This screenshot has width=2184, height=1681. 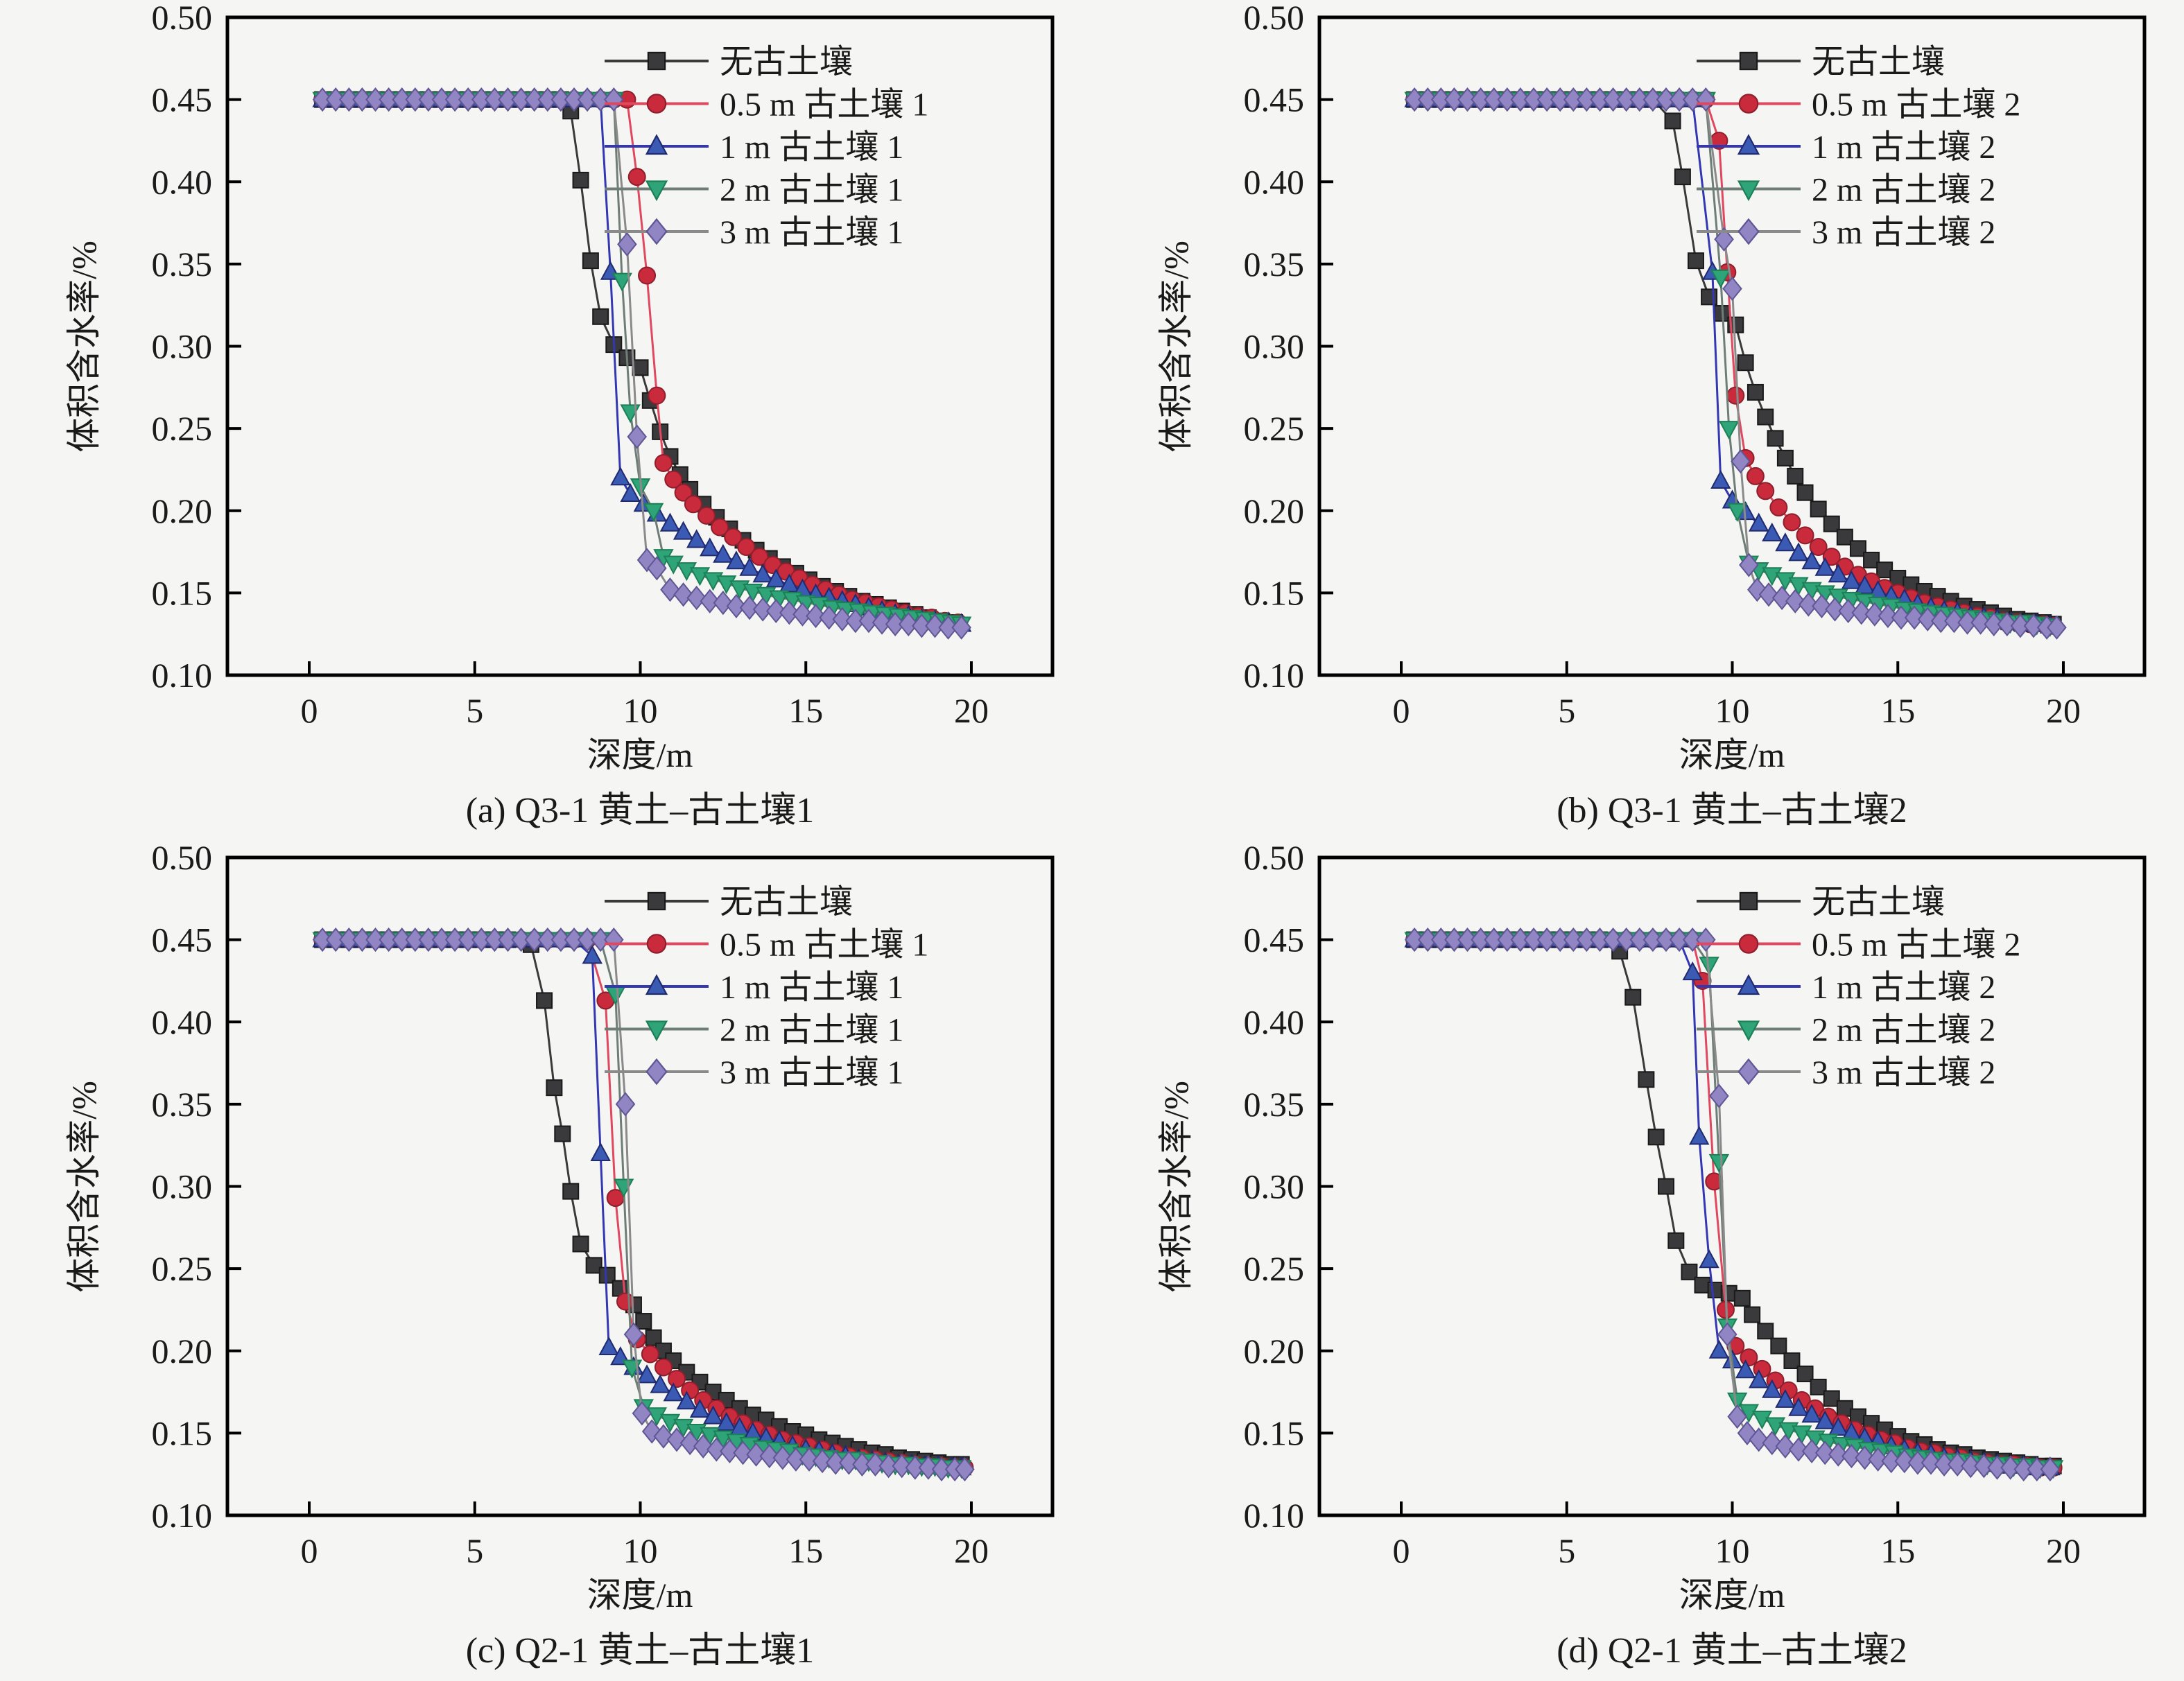 I want to click on legend-label: 0.5 m 古土壤 2, so click(x=1916, y=945).